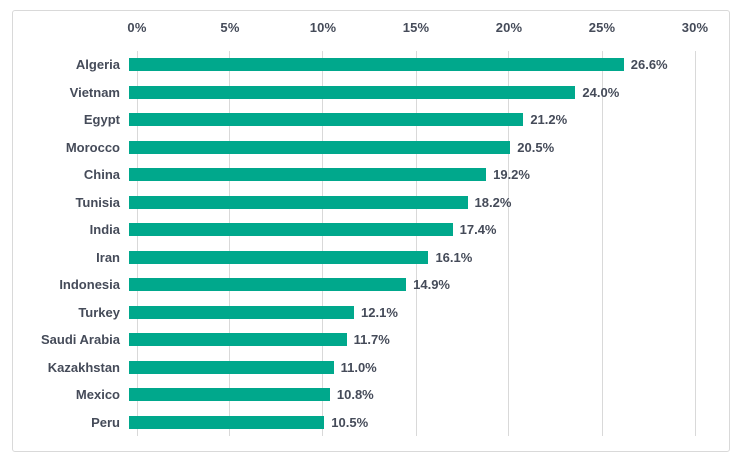 Image resolution: width=742 pixels, height=463 pixels. I want to click on x-axis-tick: 10%, so click(323, 27).